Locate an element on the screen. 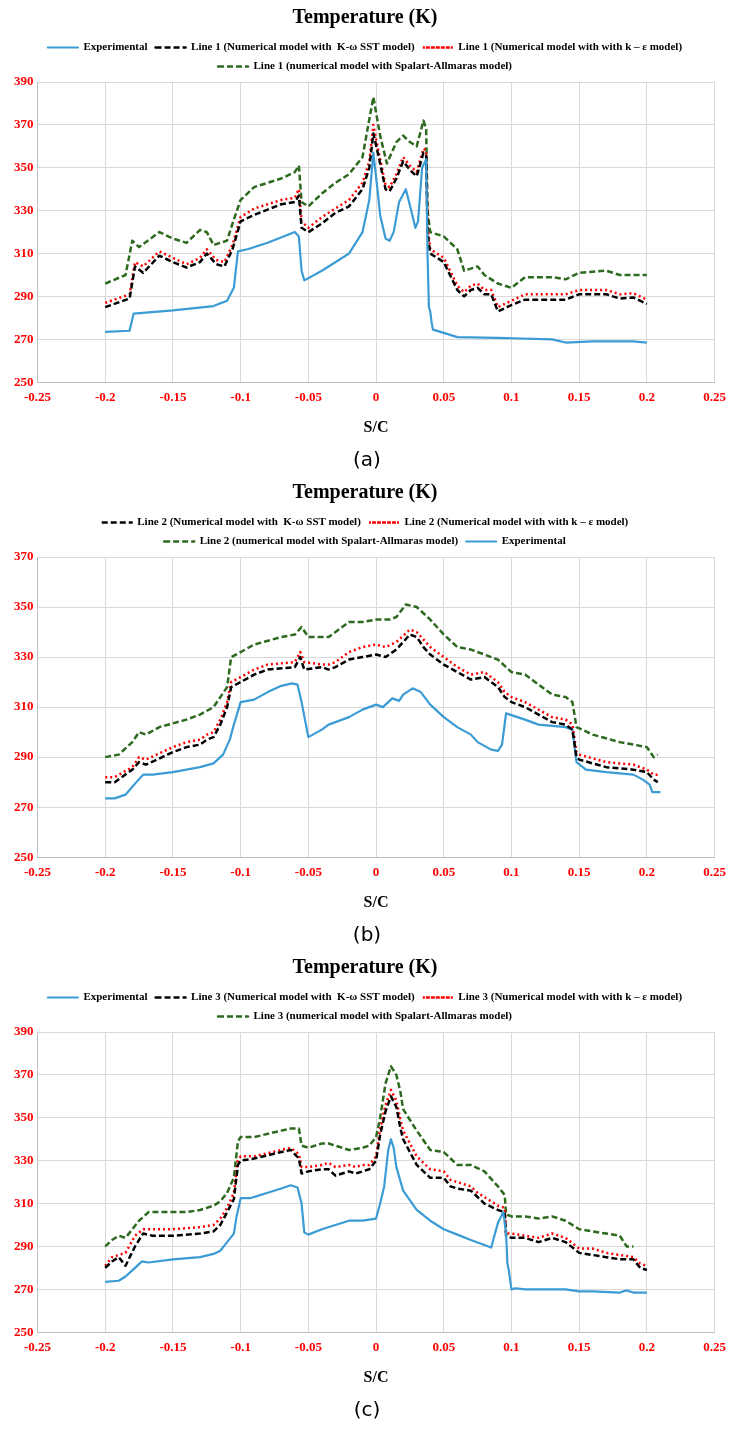 Image resolution: width=734 pixels, height=1441 pixels. text: (b) is located at coordinates (367, 934).